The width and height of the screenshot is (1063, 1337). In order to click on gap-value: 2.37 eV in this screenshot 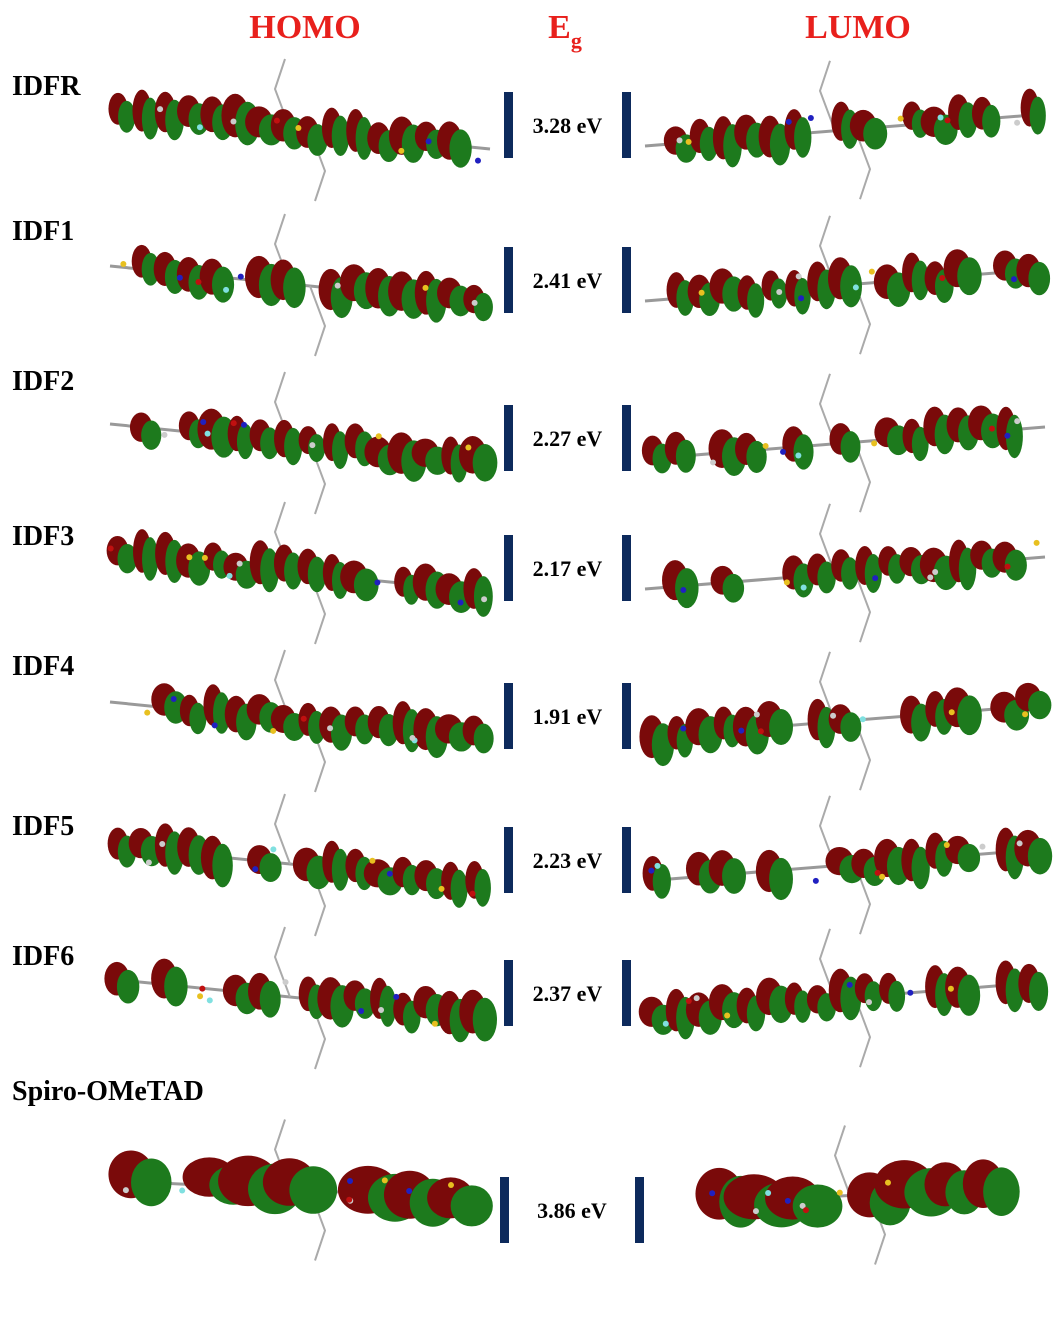, I will do `click(568, 993)`.